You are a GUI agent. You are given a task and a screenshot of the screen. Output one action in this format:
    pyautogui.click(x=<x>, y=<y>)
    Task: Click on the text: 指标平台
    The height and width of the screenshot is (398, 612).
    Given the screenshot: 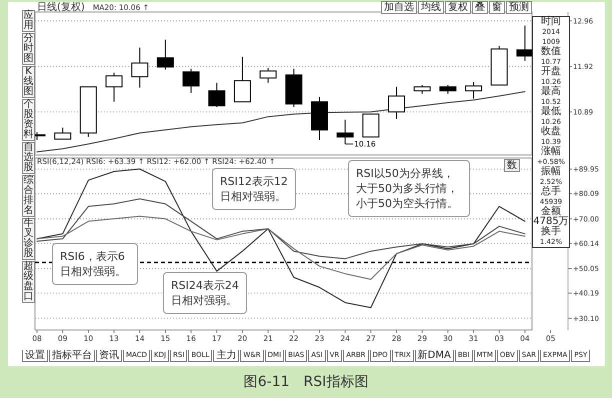 What is the action you would take?
    pyautogui.click(x=72, y=356)
    